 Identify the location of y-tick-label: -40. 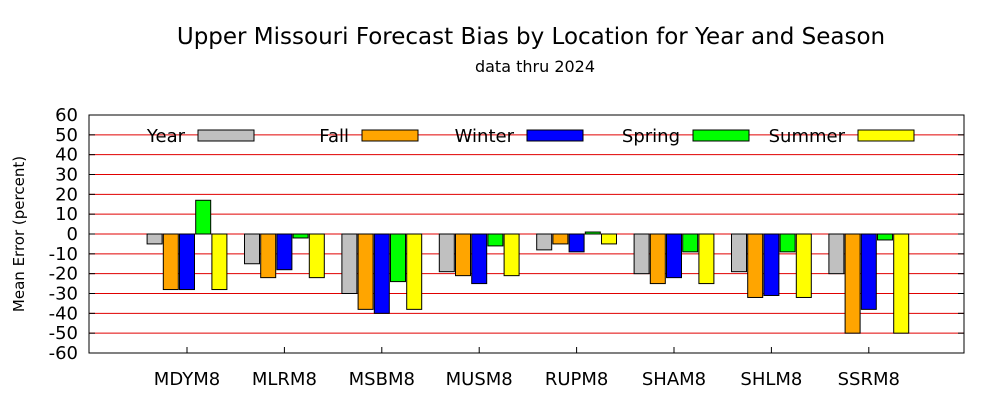
(63, 313).